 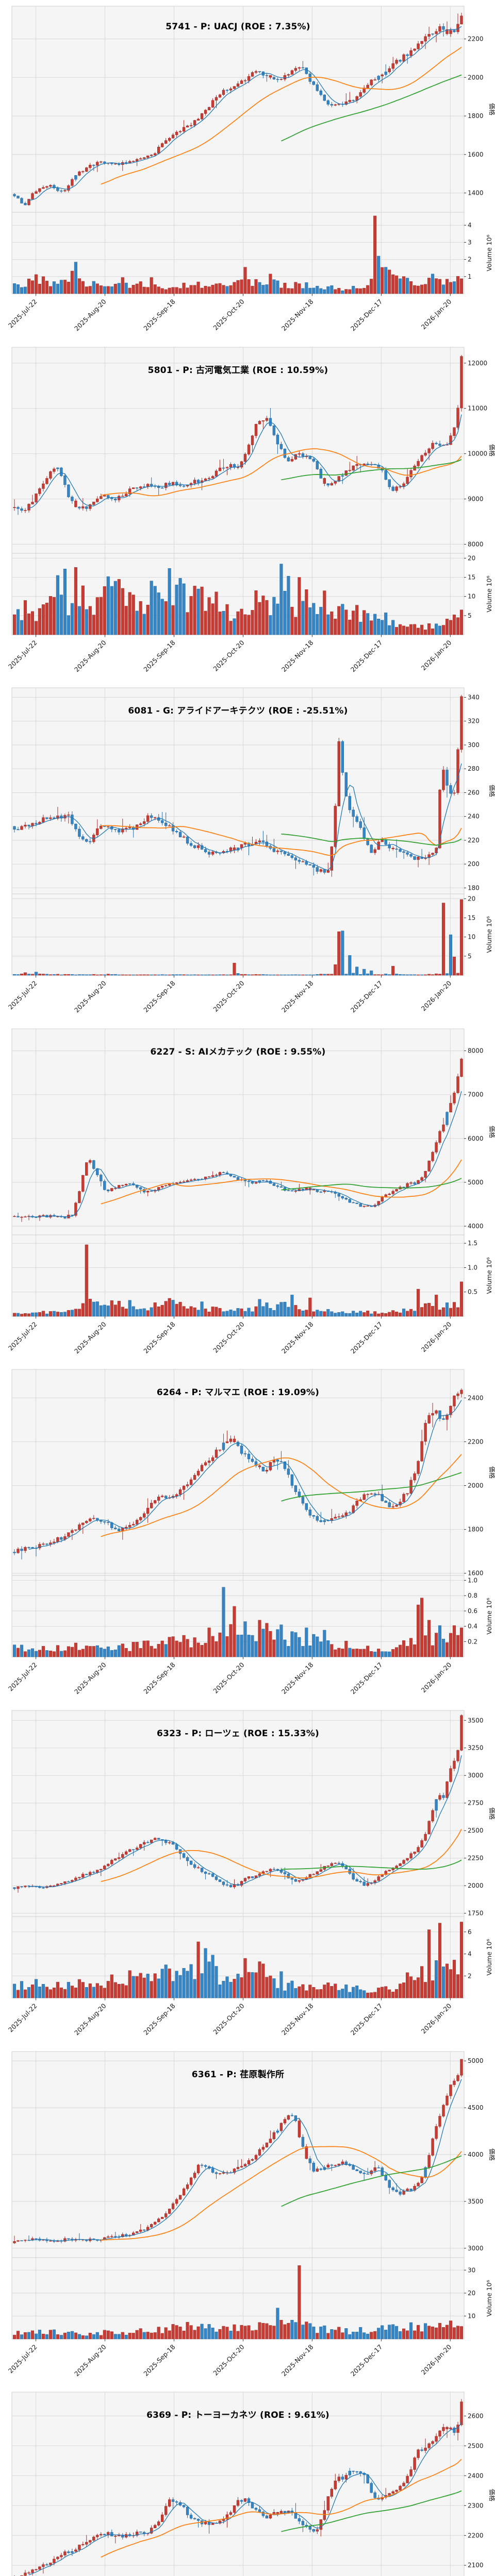 What do you see at coordinates (472, 2270) in the screenshot?
I see `svg-text: 30` at bounding box center [472, 2270].